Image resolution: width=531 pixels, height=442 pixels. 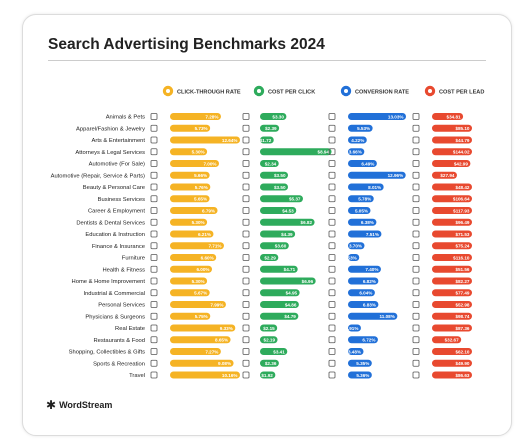 I want to click on data-label: 6.82%, so click(x=369, y=281).